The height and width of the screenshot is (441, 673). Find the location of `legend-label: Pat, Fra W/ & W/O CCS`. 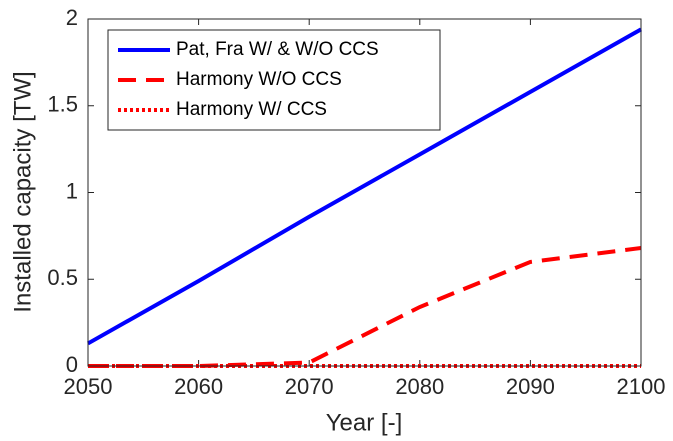

legend-label: Pat, Fra W/ & W/O CCS is located at coordinates (277, 49).